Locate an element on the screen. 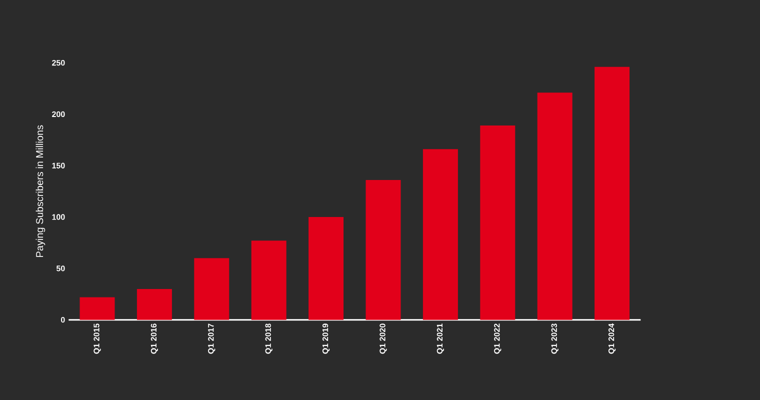 Image resolution: width=760 pixels, height=400 pixels. y-tick-label: 50 is located at coordinates (60, 269).